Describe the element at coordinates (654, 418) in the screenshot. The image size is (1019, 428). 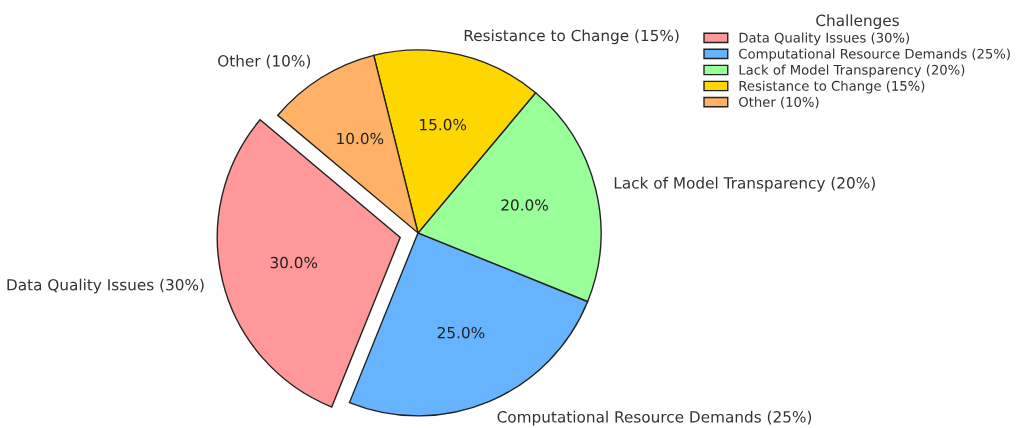
I see `slice-label: Computational Resource Demands (25%)` at that location.